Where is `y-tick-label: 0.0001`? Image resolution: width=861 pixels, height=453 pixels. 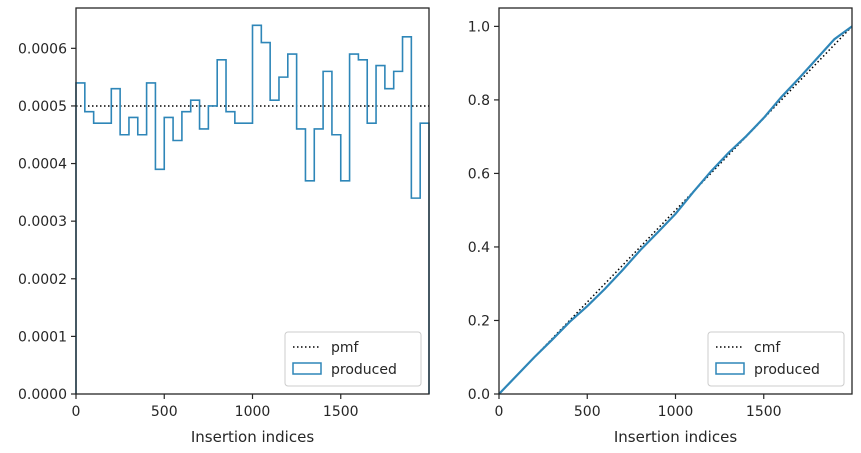
y-tick-label: 0.0001 is located at coordinates (42, 337).